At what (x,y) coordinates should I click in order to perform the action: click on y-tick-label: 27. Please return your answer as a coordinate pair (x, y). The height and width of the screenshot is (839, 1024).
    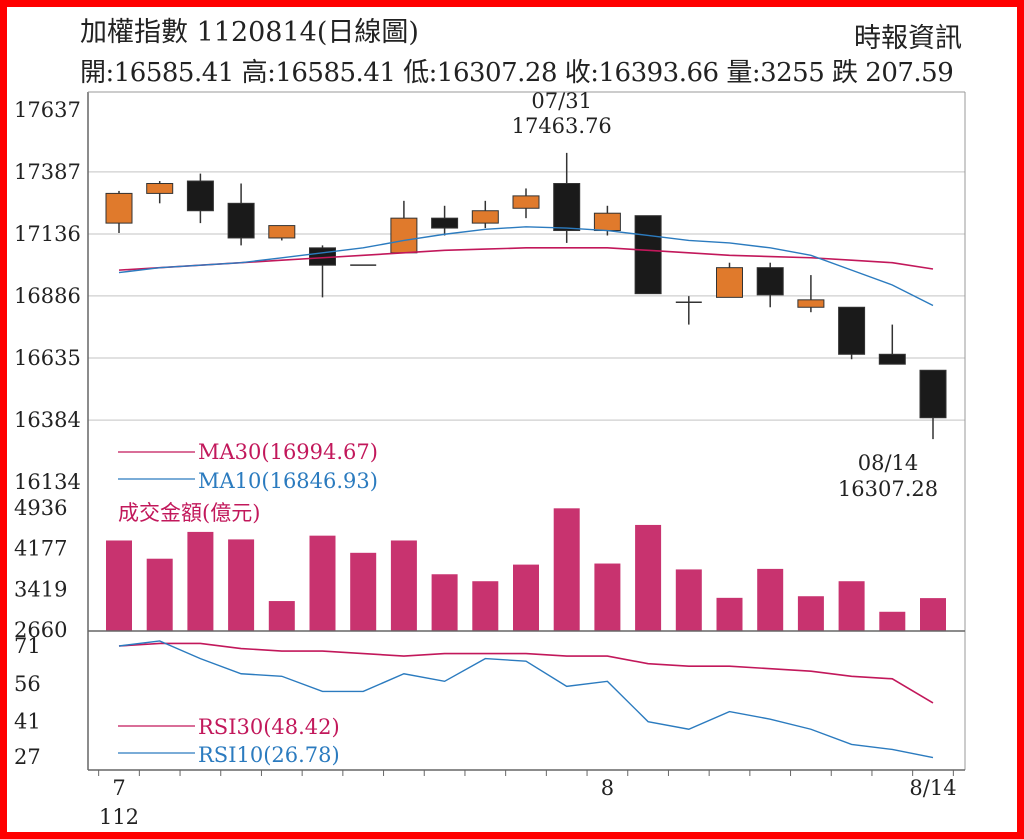
    Looking at the image, I should click on (27, 757).